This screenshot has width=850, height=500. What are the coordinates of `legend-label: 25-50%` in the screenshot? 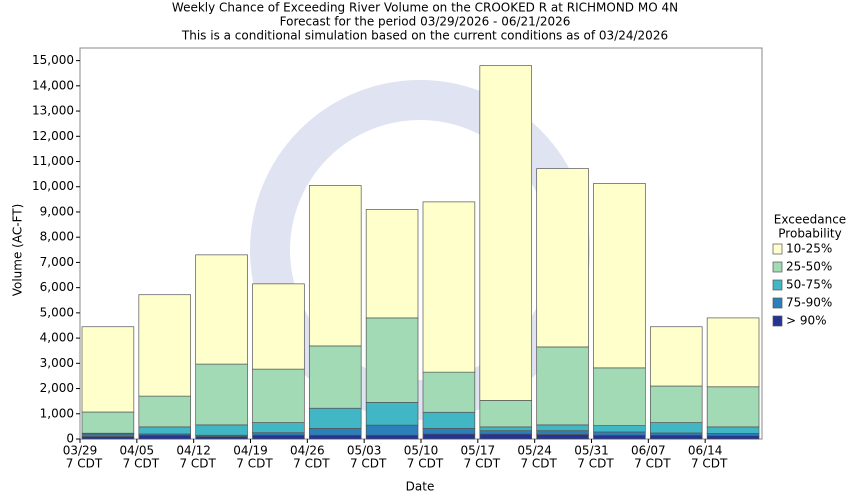 It's located at (809, 267).